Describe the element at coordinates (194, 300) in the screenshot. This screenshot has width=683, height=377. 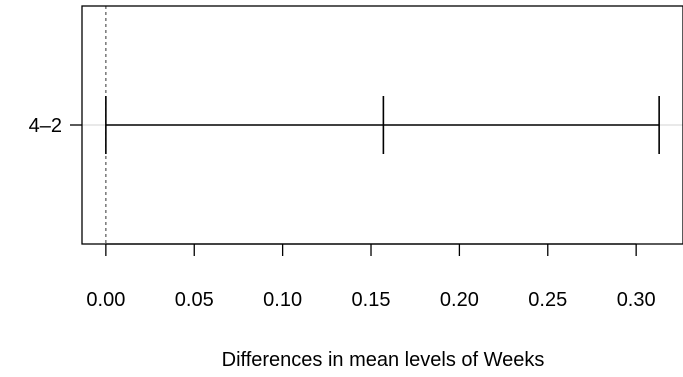
I see `x-tick-label: 0.05` at that location.